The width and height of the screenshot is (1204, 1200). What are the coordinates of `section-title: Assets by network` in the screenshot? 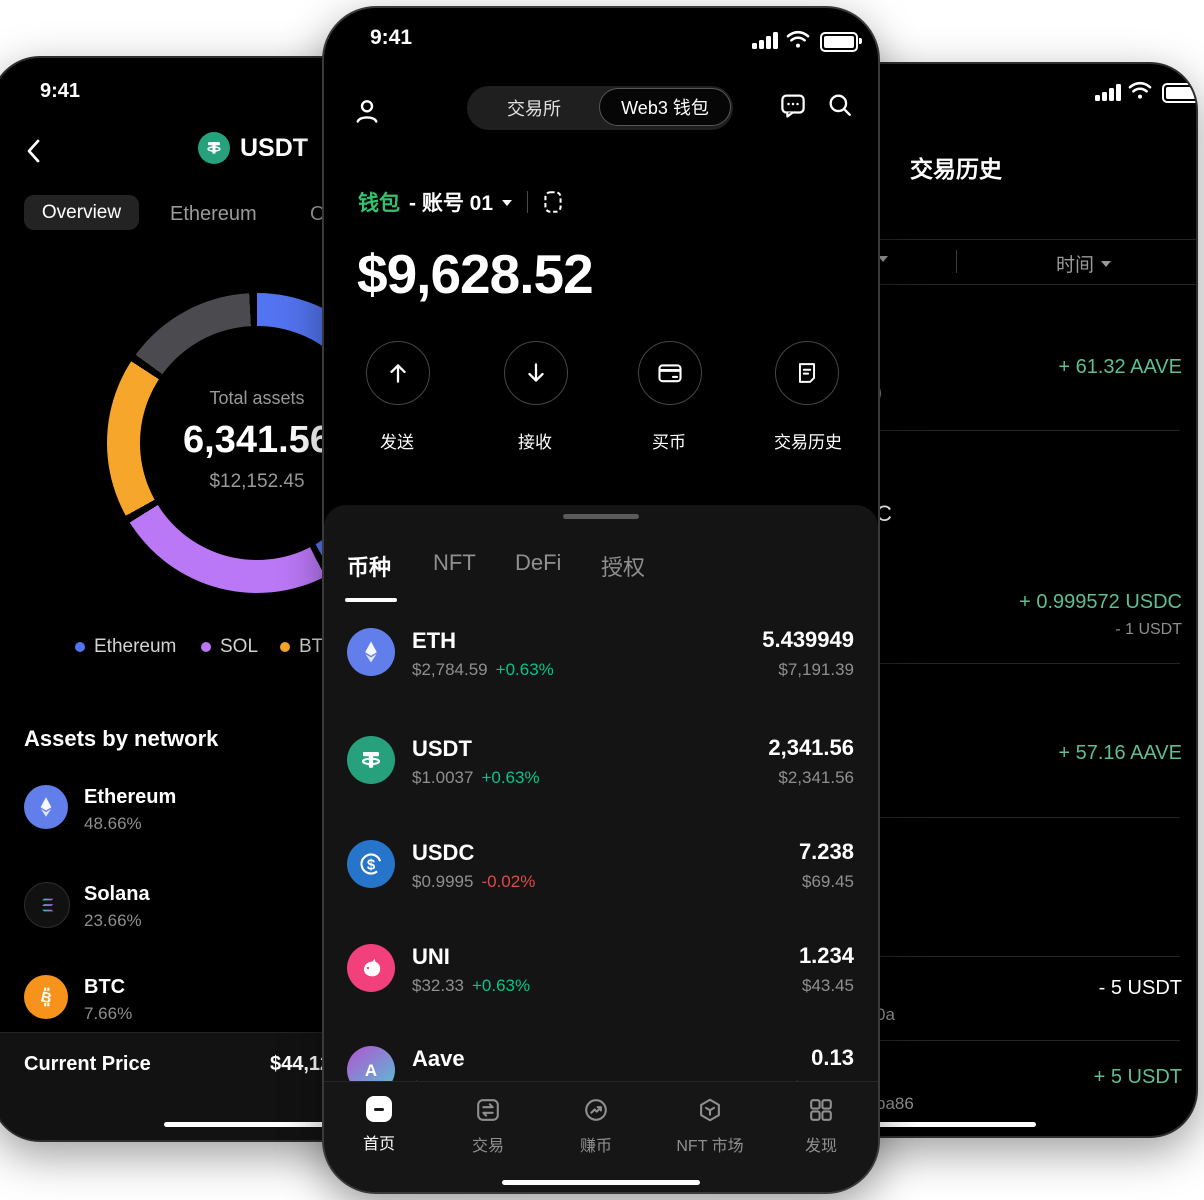 It's located at (121, 738).